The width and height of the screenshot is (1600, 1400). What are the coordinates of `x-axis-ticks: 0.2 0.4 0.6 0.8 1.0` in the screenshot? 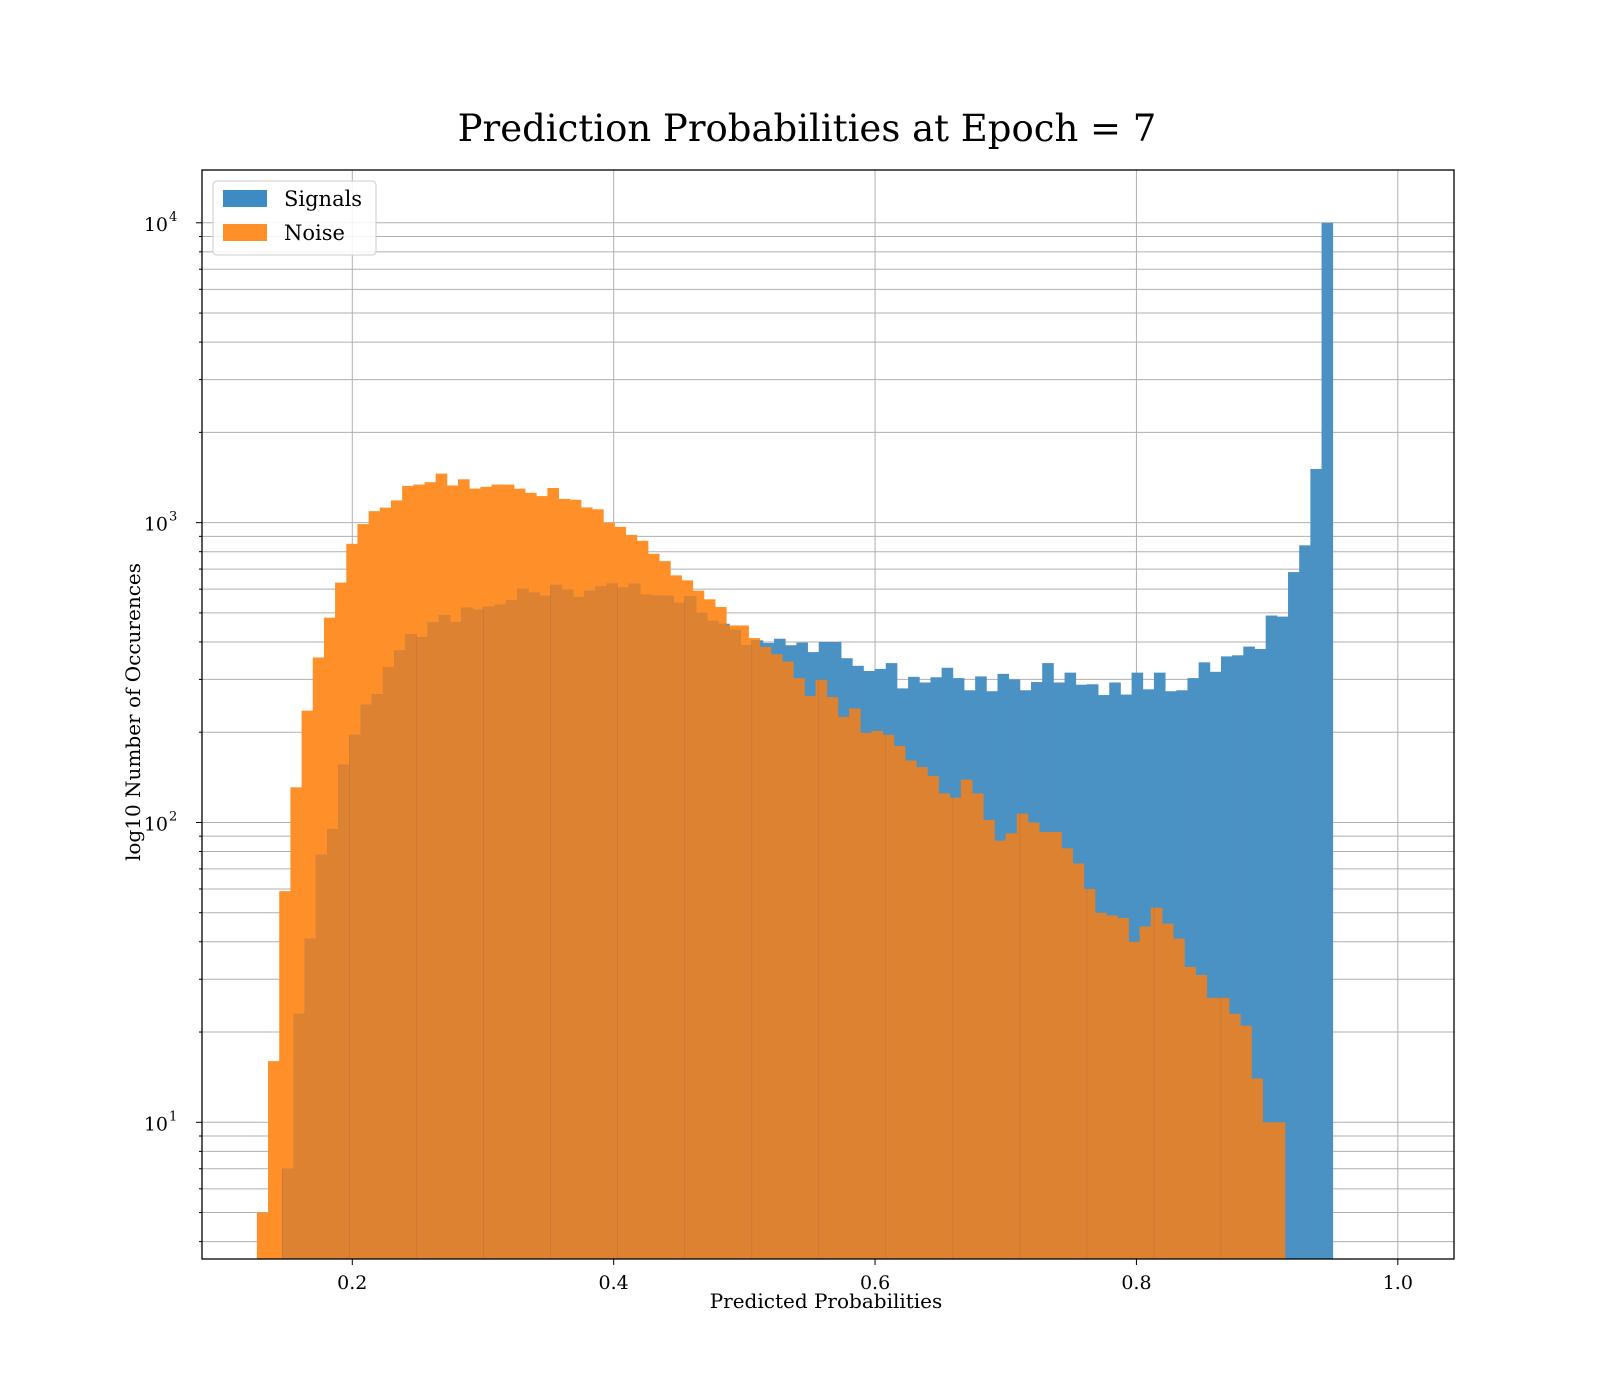 It's located at (875, 1276).